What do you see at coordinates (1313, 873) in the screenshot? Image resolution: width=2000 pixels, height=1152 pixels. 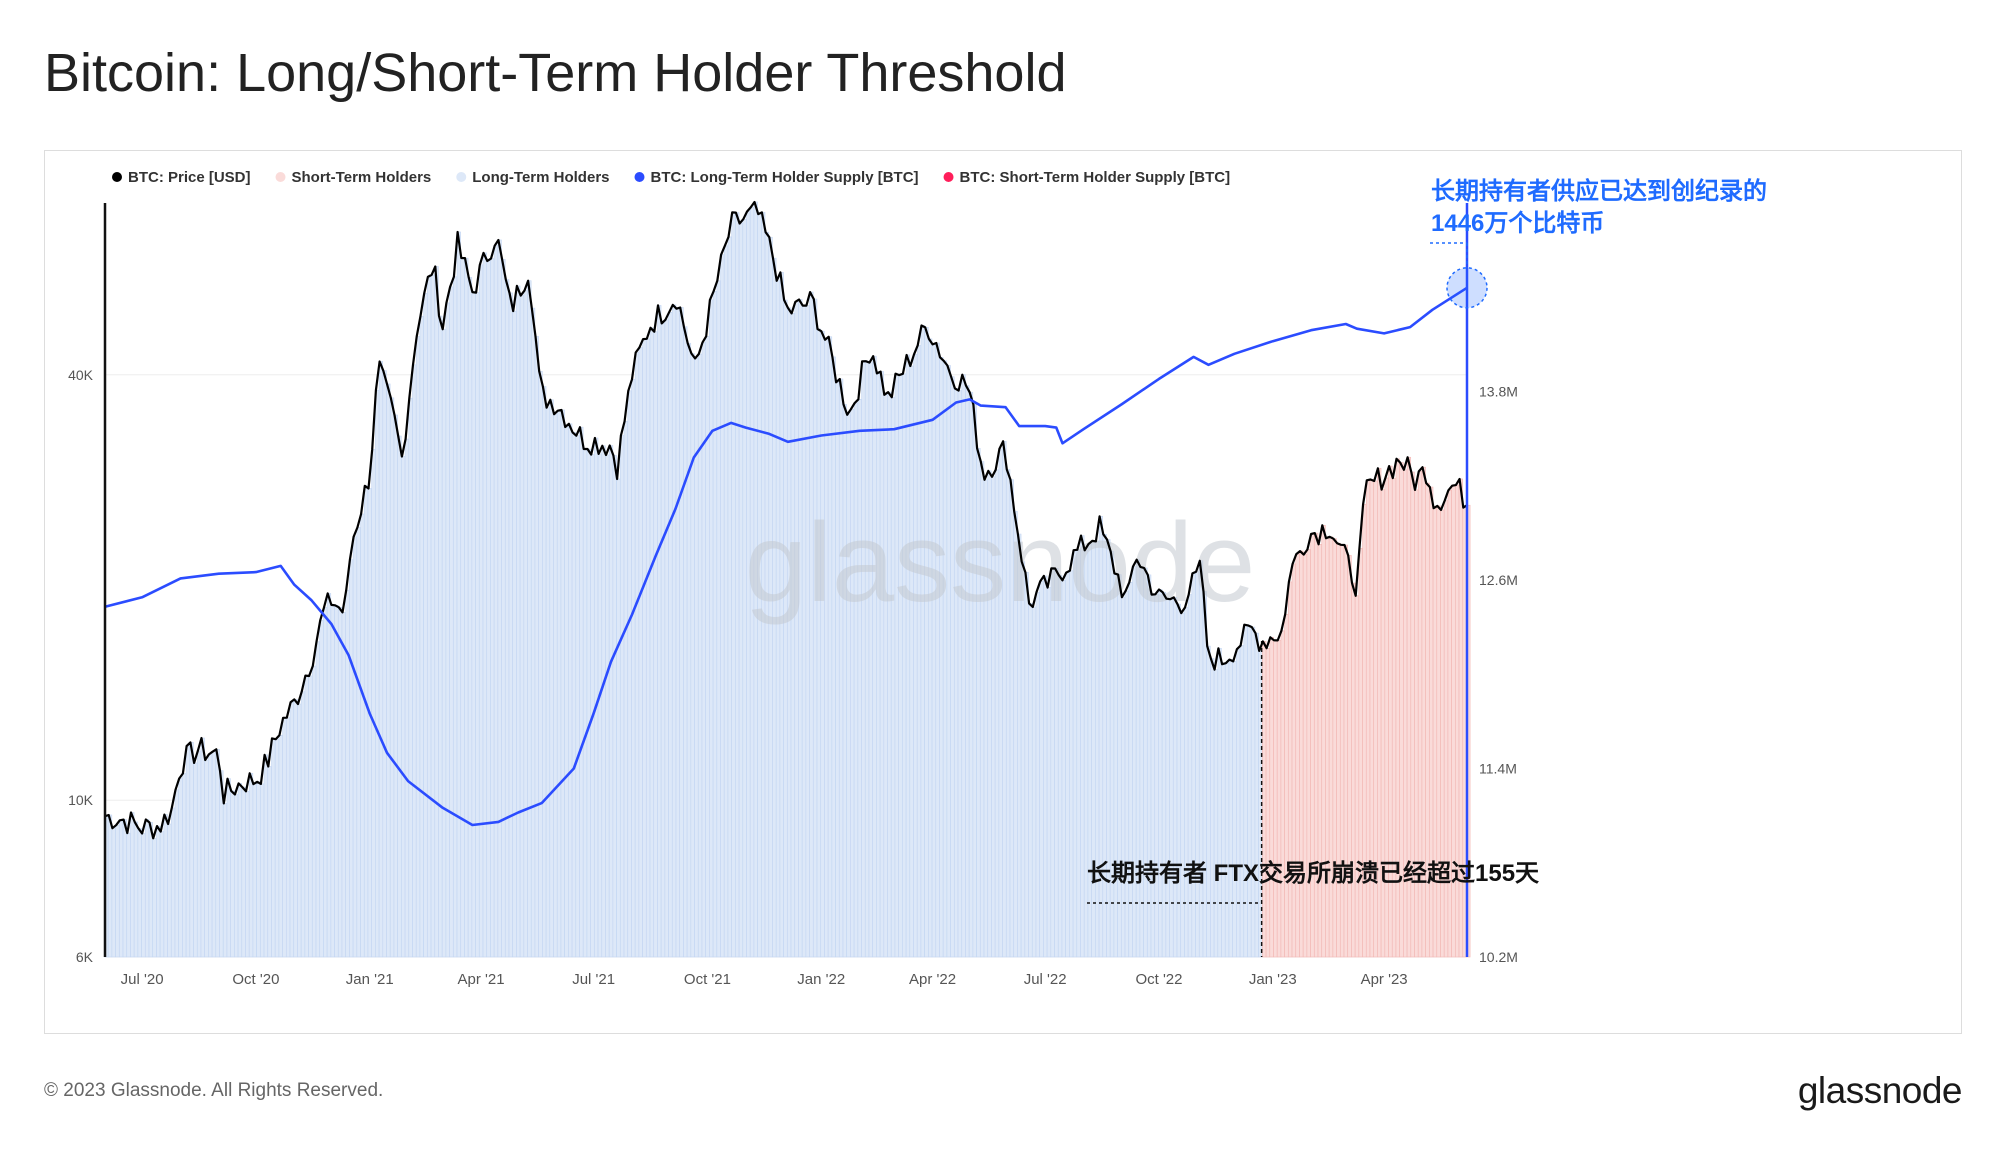 I see `ftx-annotation: 长期持有者 FTX交易所崩溃已经超过155天` at bounding box center [1313, 873].